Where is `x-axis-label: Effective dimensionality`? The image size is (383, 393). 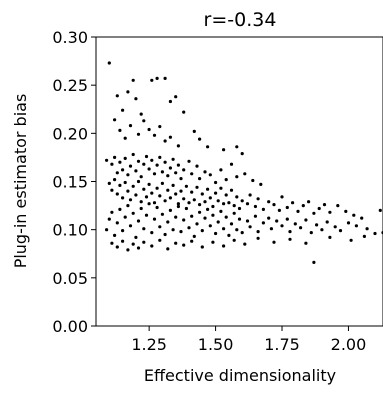
x-axis-label: Effective dimensionality is located at coordinates (240, 375).